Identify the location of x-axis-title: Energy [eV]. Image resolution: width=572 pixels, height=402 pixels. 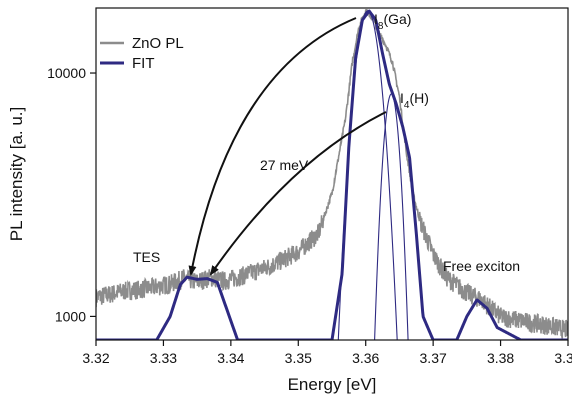
(332, 384).